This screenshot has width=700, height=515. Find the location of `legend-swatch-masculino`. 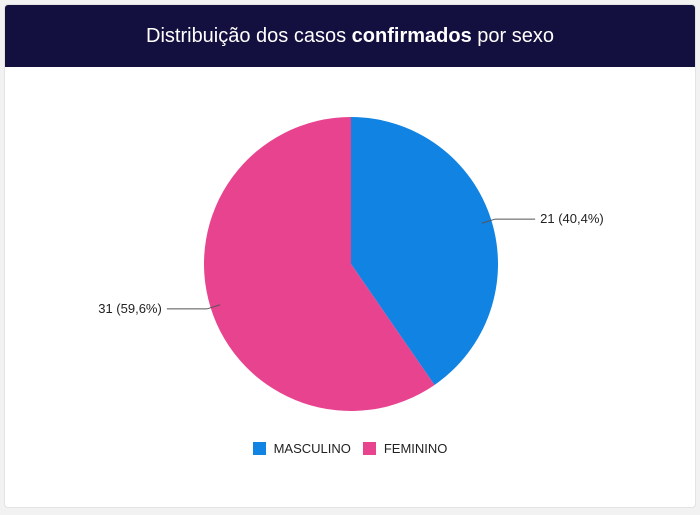

legend-swatch-masculino is located at coordinates (259, 448).